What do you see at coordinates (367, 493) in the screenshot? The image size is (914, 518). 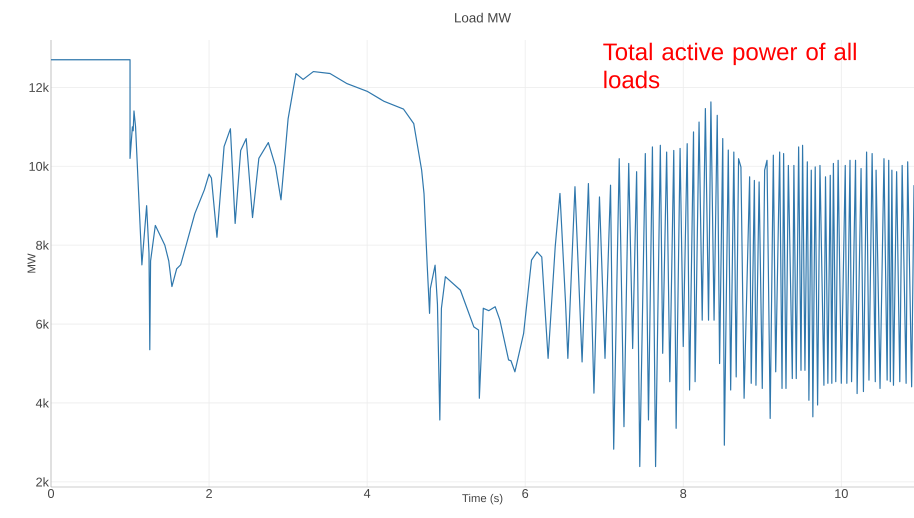 I see `x-tick-label: 4` at bounding box center [367, 493].